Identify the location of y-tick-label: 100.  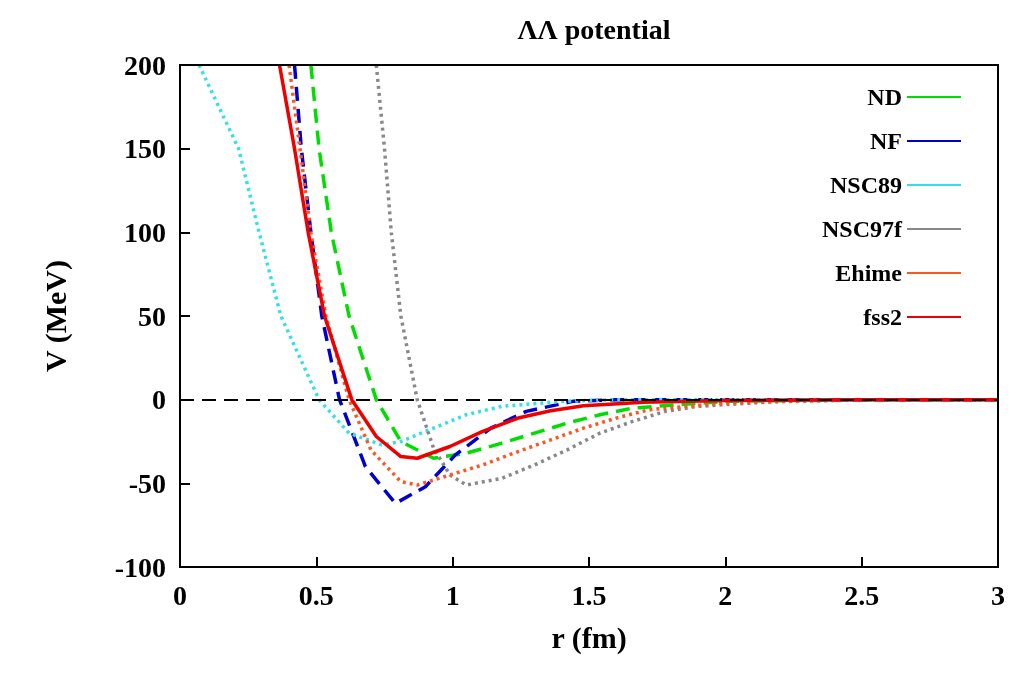
(145, 232).